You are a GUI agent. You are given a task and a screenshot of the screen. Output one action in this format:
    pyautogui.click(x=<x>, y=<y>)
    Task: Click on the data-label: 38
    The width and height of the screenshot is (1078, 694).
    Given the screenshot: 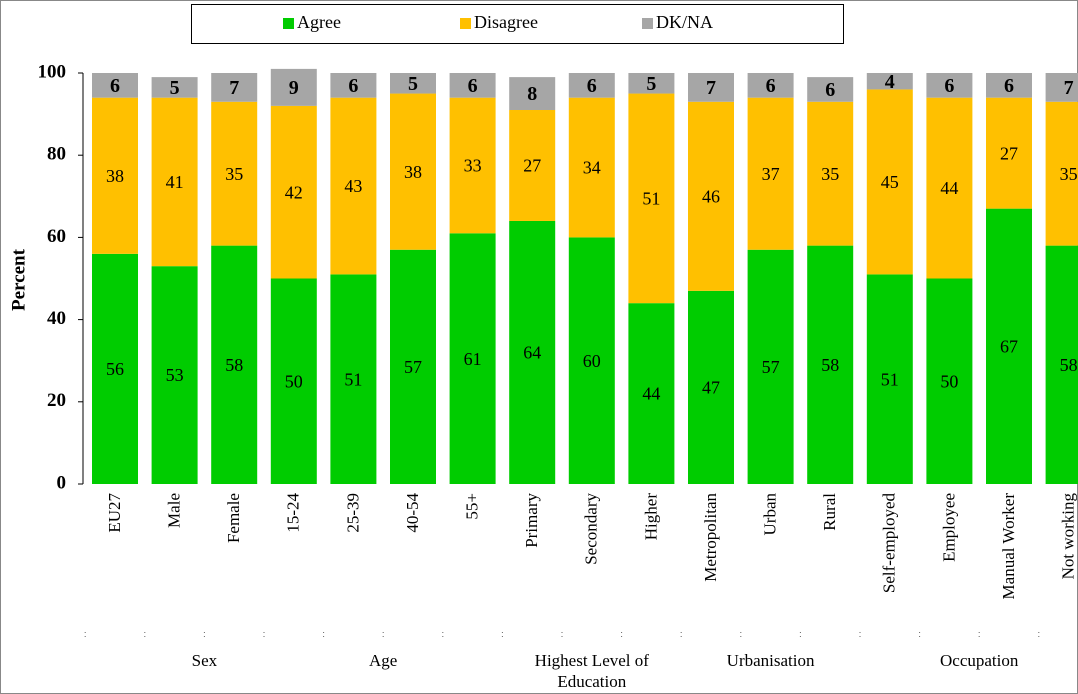 What is the action you would take?
    pyautogui.click(x=115, y=176)
    